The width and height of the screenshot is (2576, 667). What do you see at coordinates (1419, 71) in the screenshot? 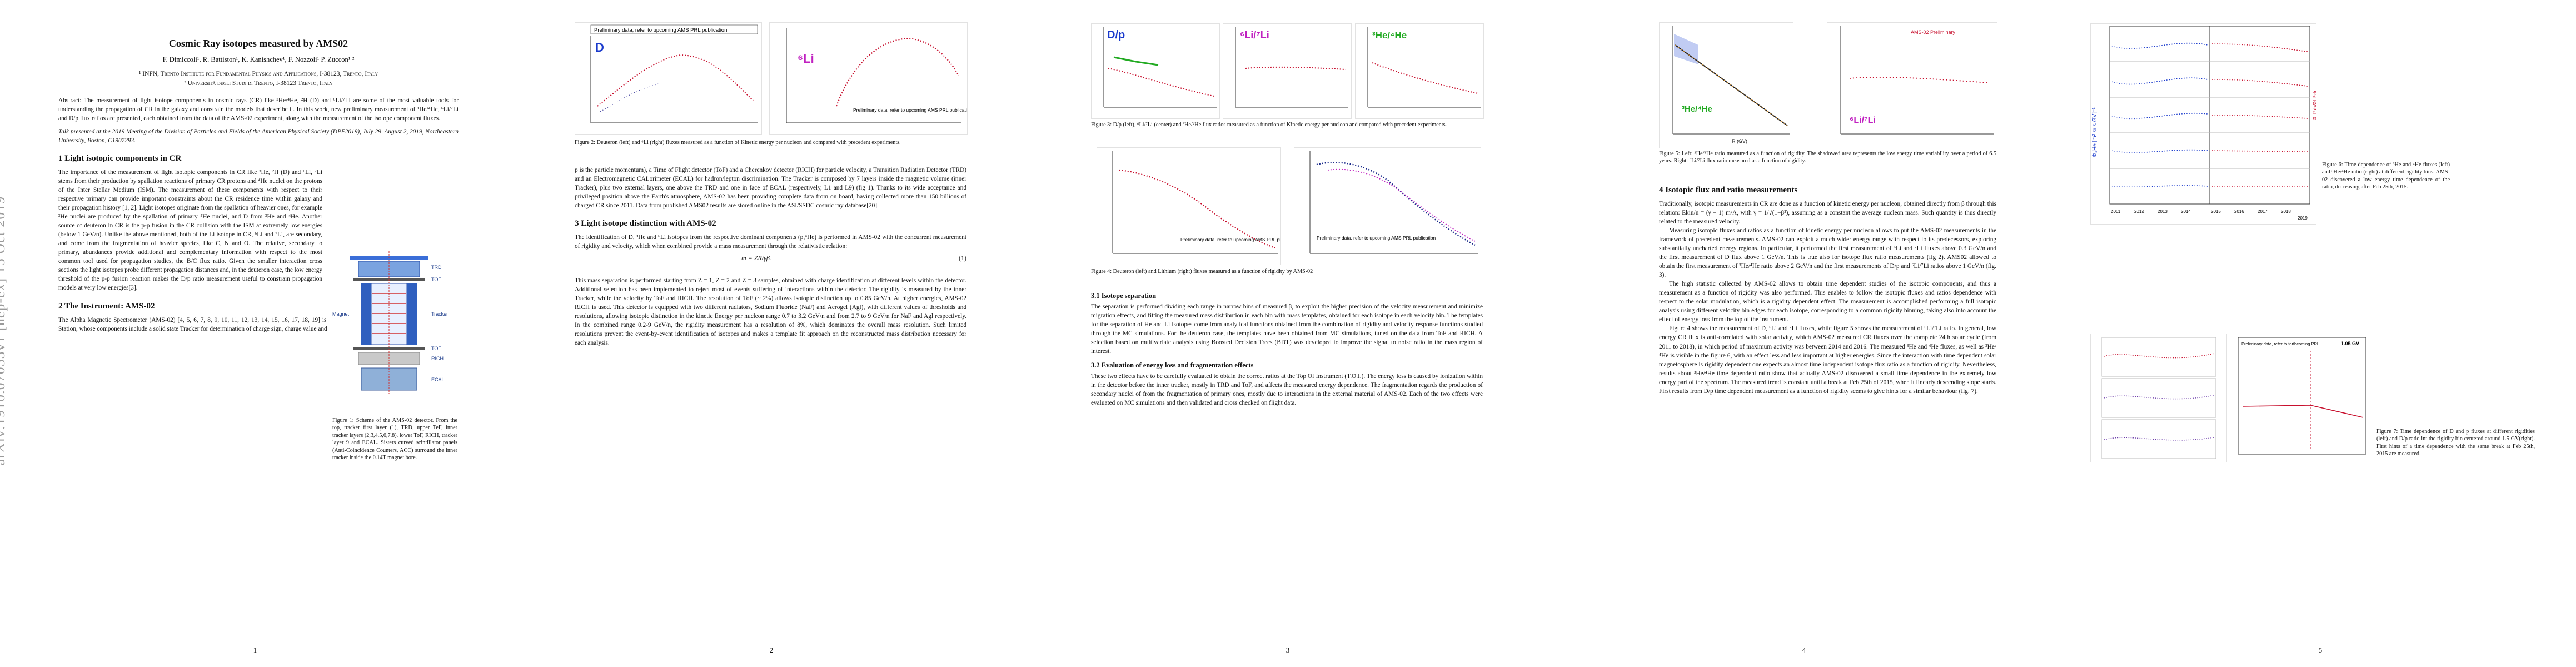
I see `figure-3-he-ratio: ³He/⁴He` at bounding box center [1419, 71].